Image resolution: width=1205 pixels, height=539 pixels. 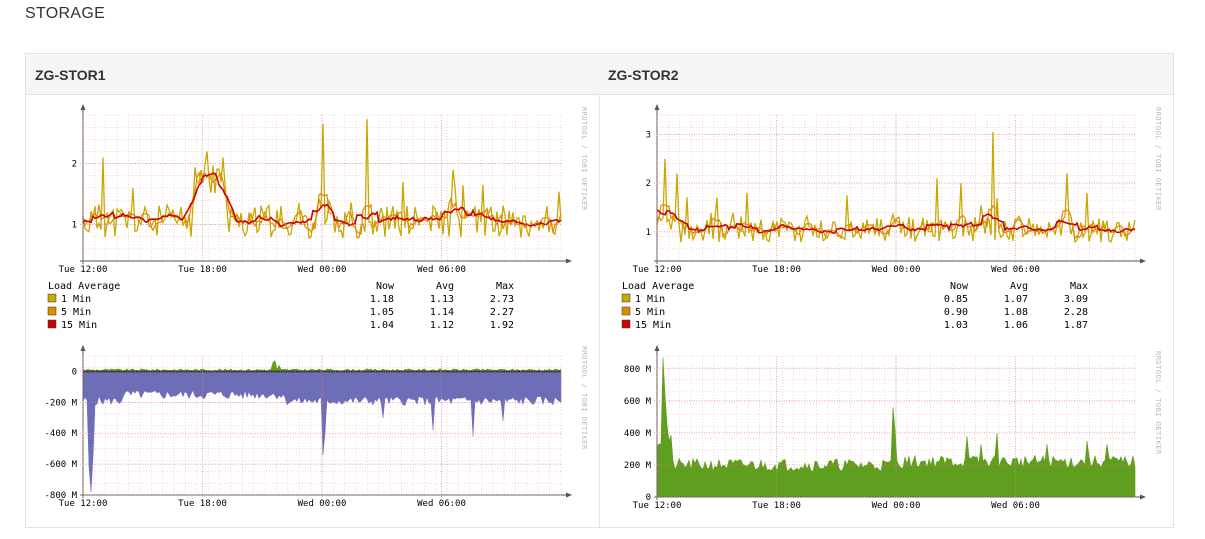 What do you see at coordinates (1158, 159) in the screenshot?
I see `stor2-load-watermark: RRDTOOL / TOBI OETIKER` at bounding box center [1158, 159].